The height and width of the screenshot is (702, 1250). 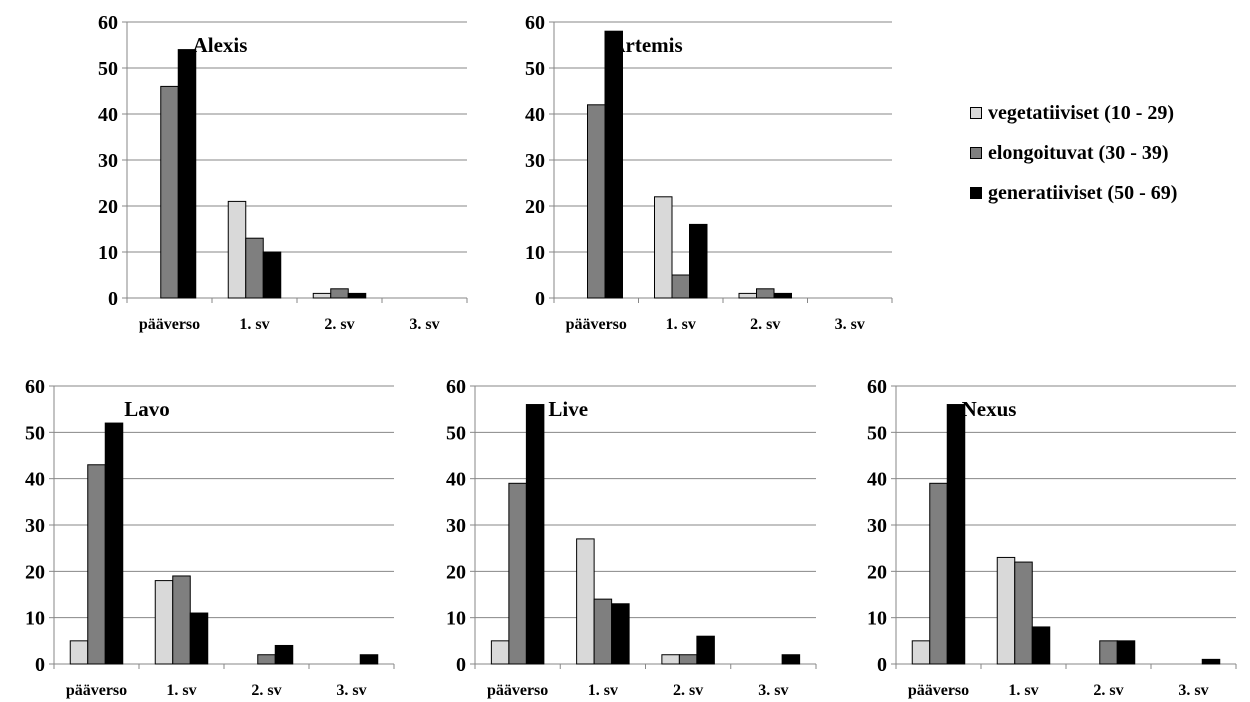 I want to click on legend-item-elongoituvat: elongoituvat (30 - 39), so click(x=1073, y=152).